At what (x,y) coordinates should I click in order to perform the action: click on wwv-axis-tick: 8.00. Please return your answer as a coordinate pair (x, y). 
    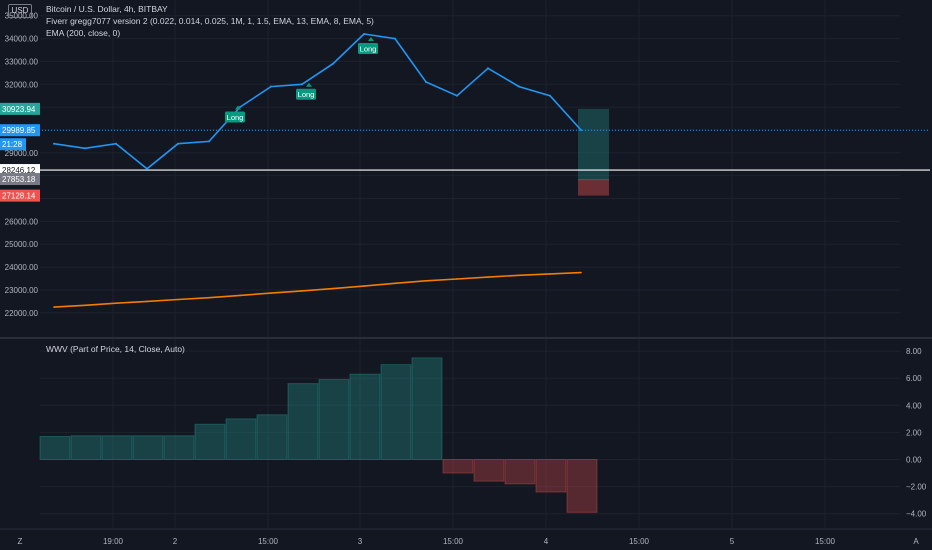
    Looking at the image, I should click on (914, 351).